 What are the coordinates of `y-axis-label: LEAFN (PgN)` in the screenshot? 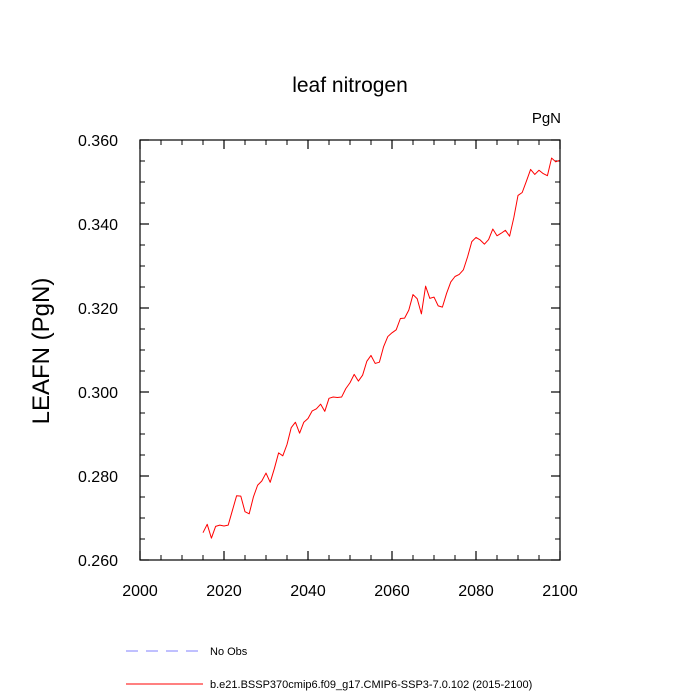 It's located at (41, 351).